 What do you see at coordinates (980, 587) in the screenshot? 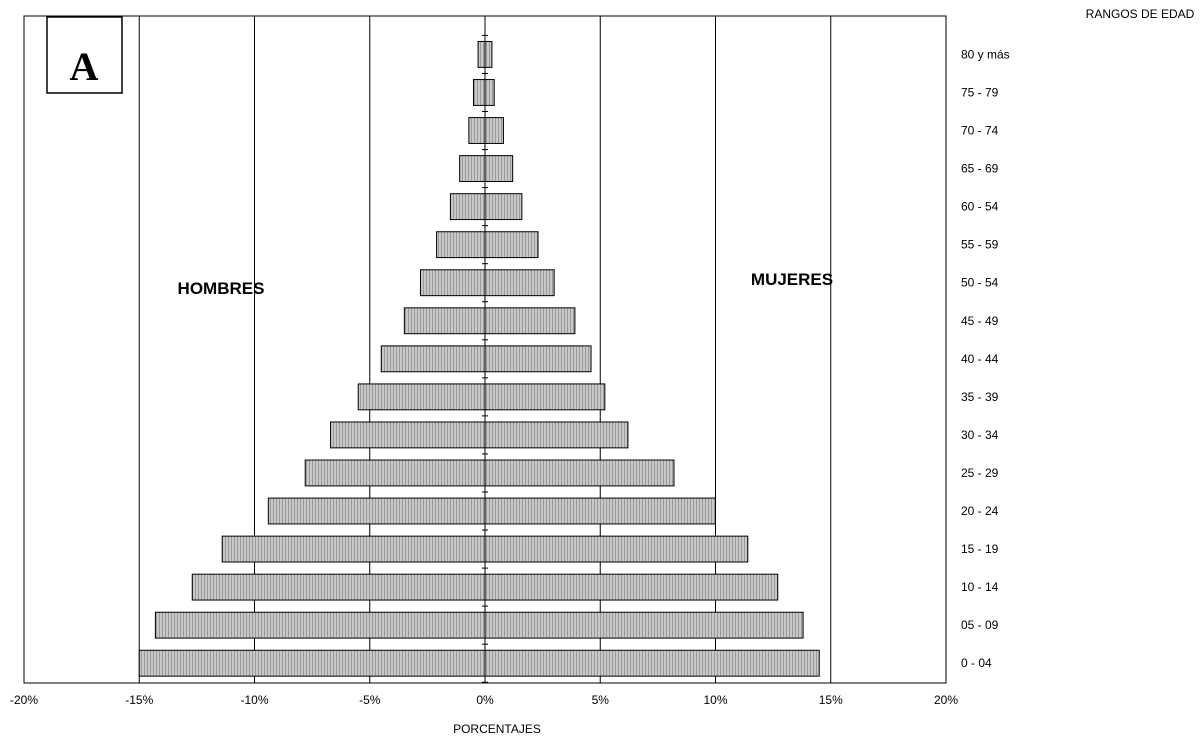
I see `age-label: 10 - 14` at bounding box center [980, 587].